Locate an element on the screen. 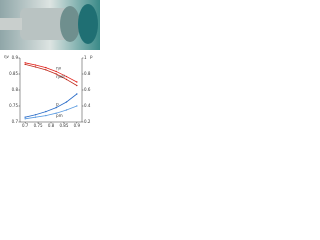 Image resolution: width=320 pixels, height=240 pixels. x-tick-label: 0.9 is located at coordinates (77, 125).